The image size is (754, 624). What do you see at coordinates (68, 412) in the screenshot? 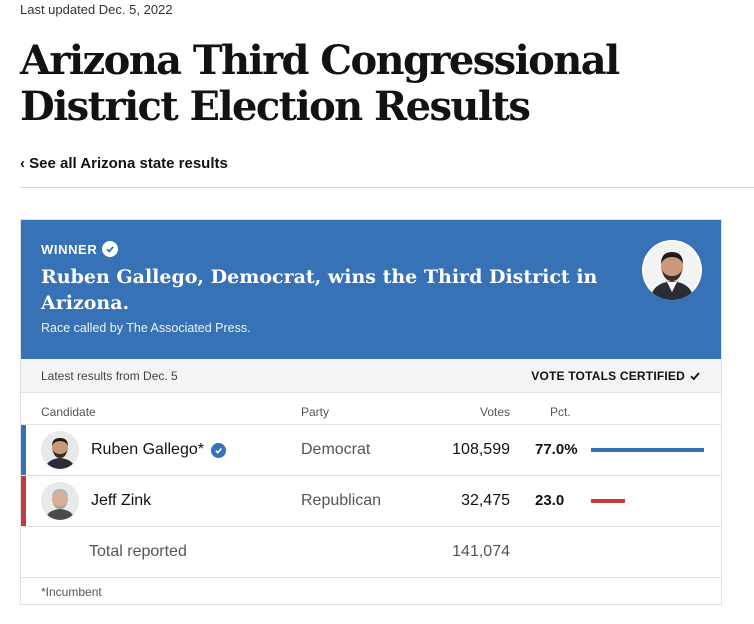
I see `column-candidate: Candidate` at bounding box center [68, 412].